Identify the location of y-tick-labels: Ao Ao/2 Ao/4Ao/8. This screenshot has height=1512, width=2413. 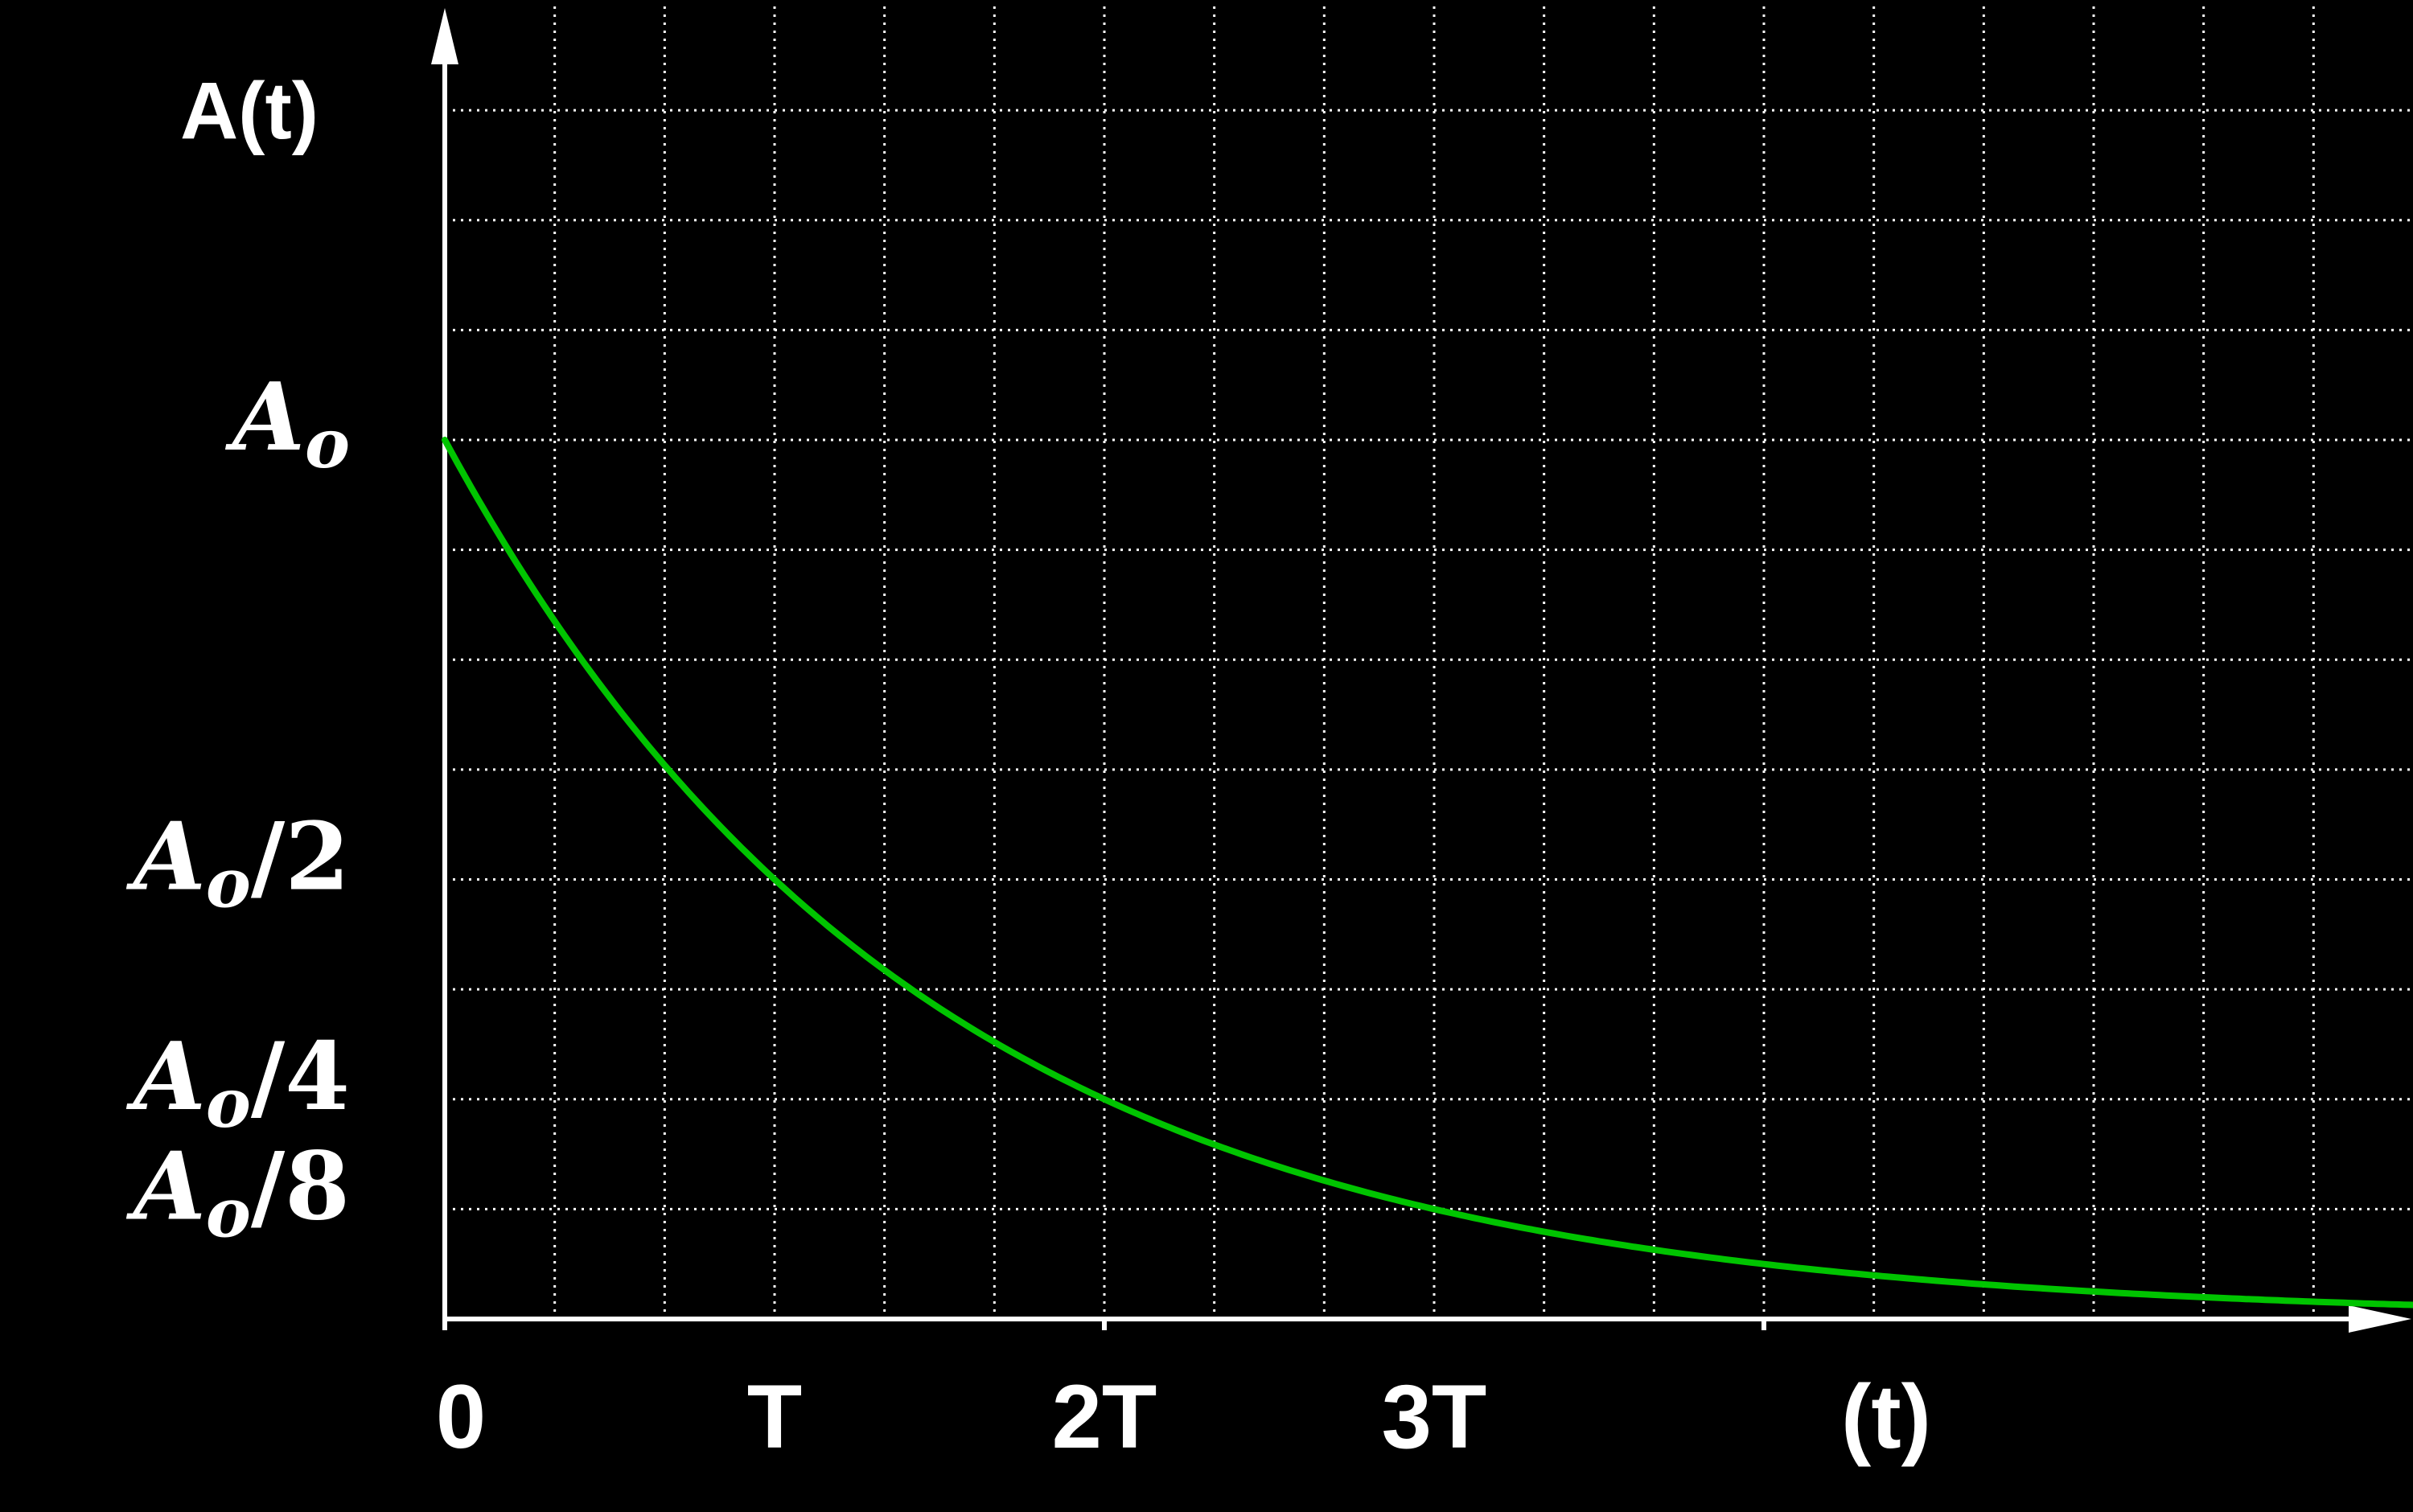
(237, 808).